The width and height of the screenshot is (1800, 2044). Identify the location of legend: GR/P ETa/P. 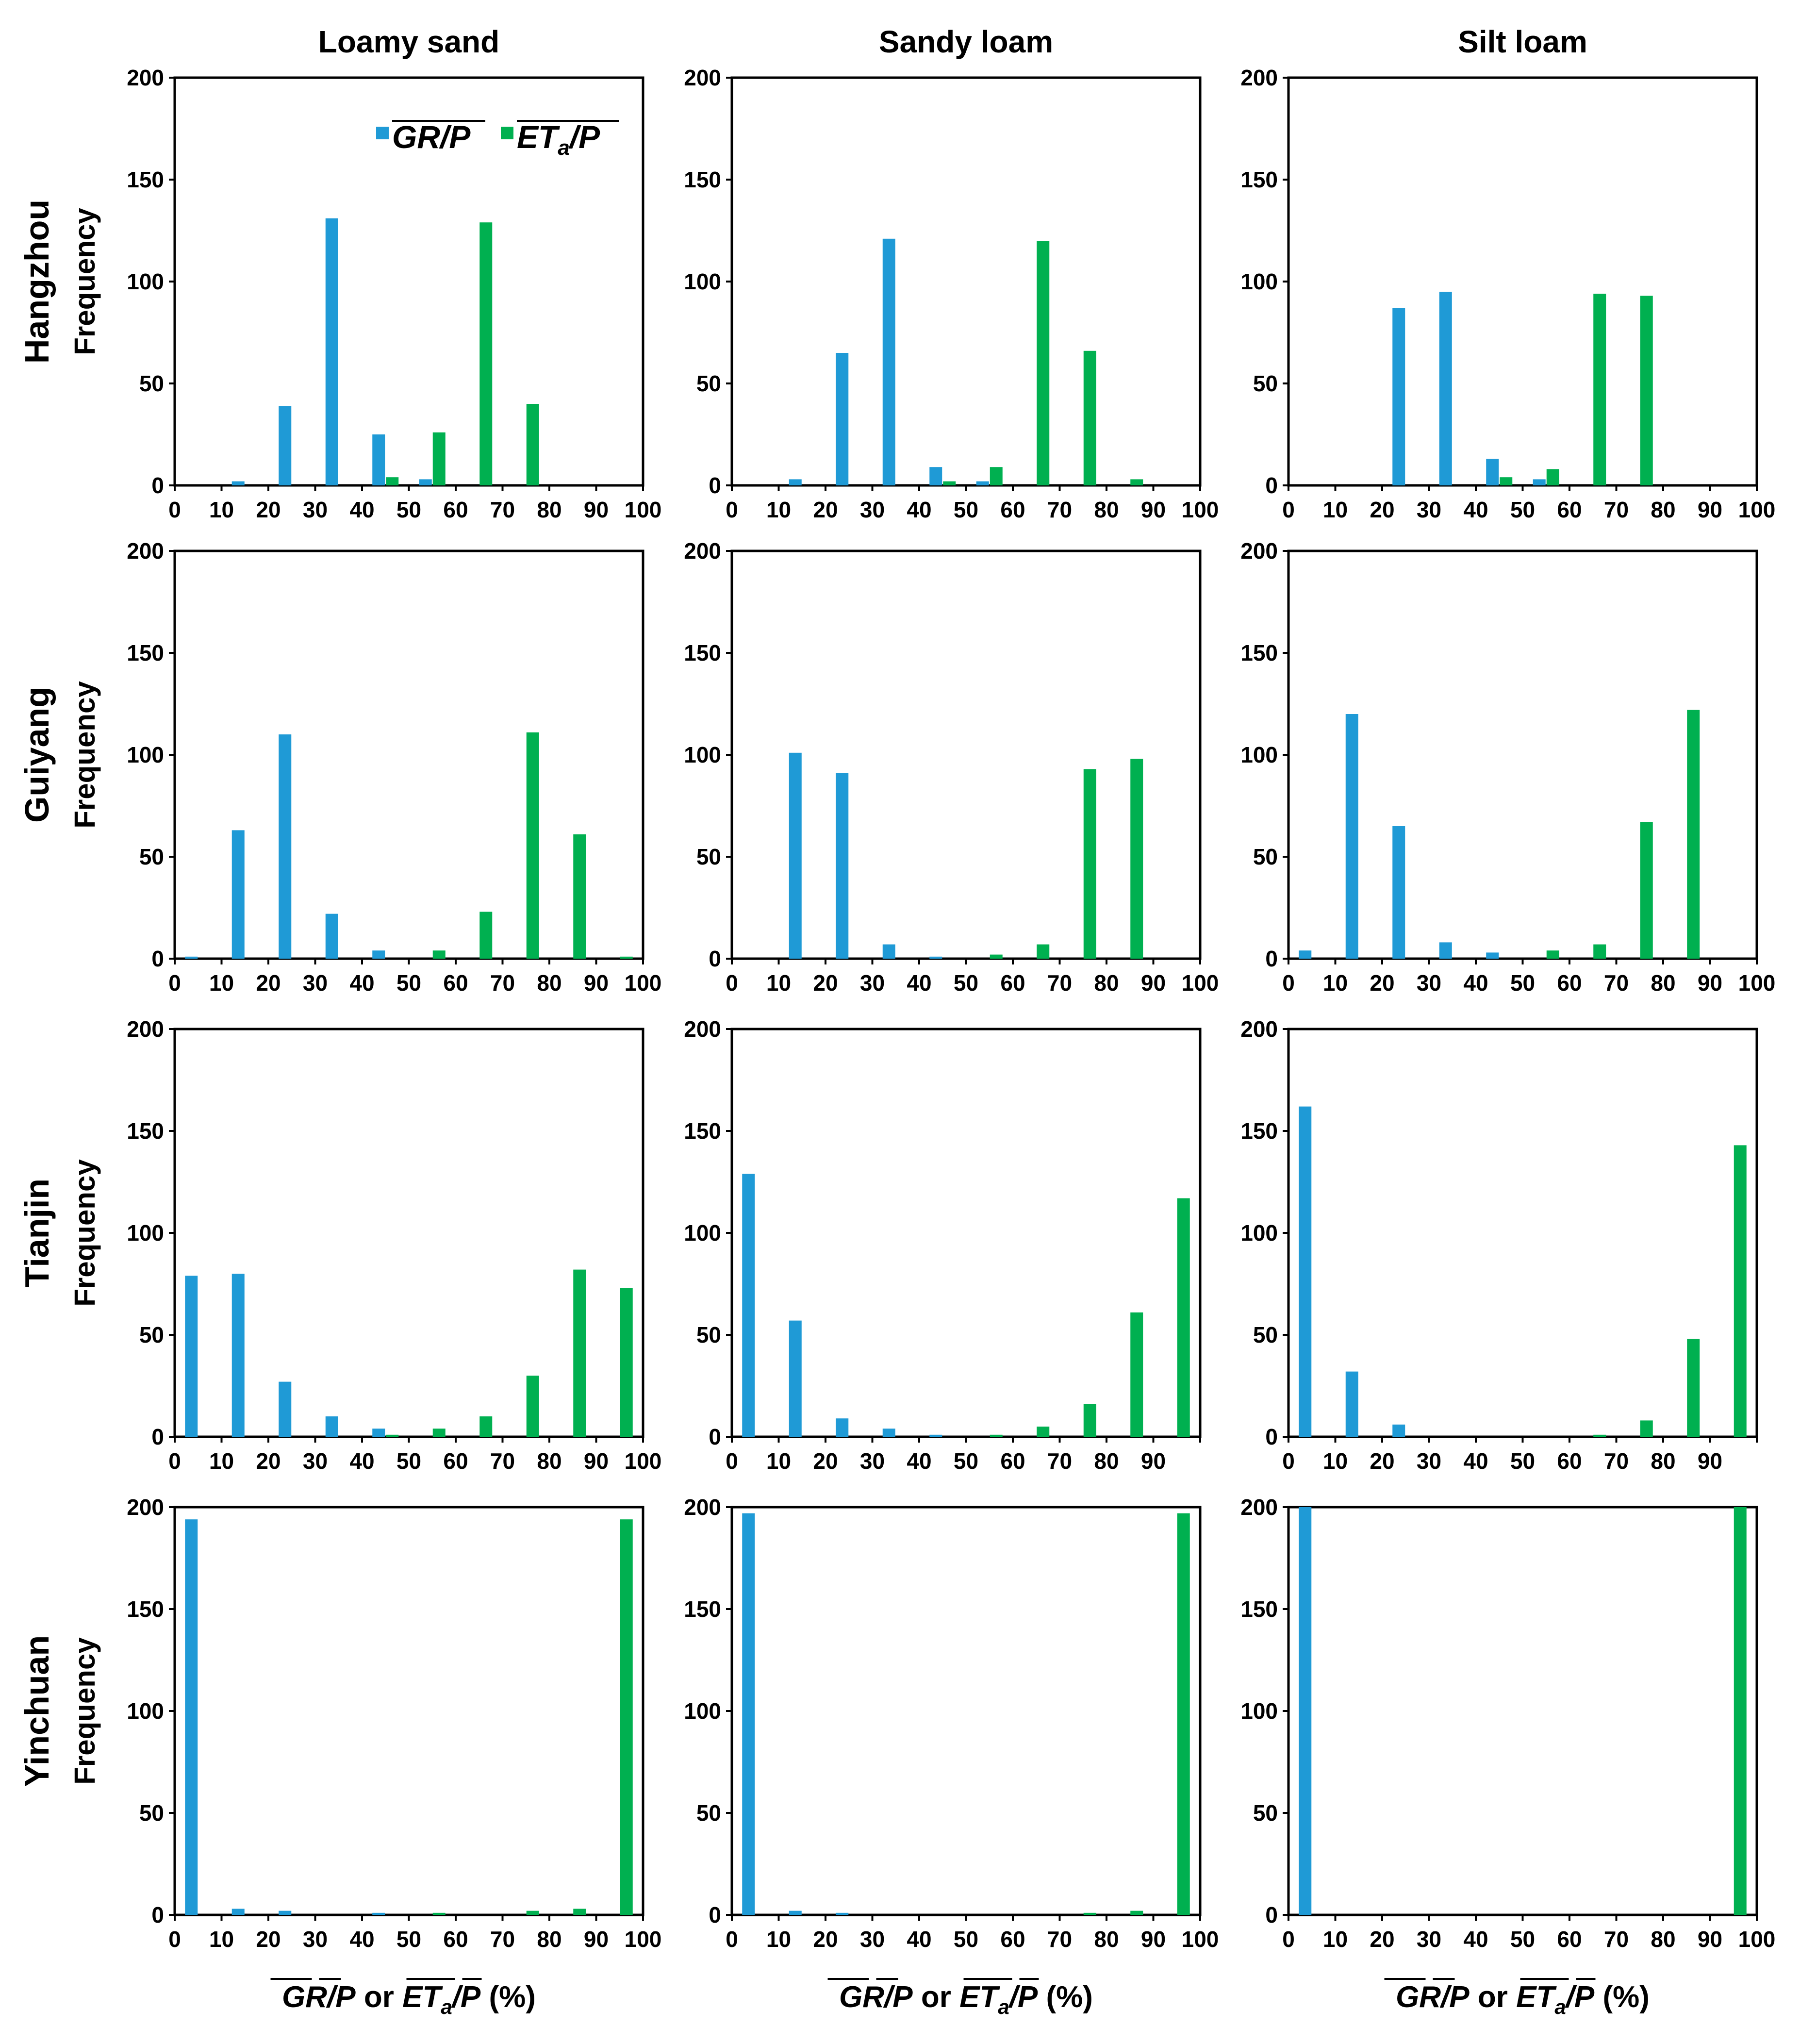
(497, 139).